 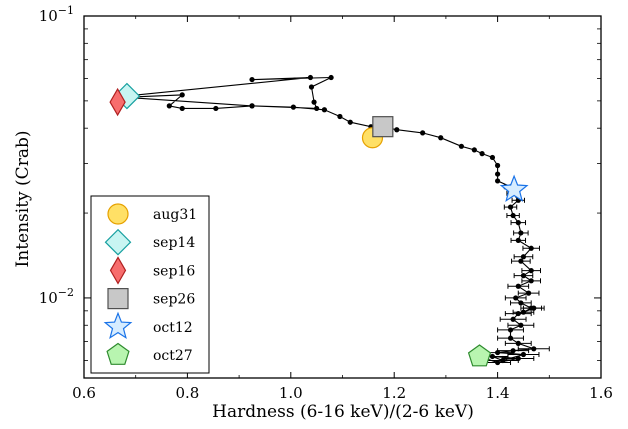 What do you see at coordinates (173, 356) in the screenshot?
I see `legend-label: oct27` at bounding box center [173, 356].